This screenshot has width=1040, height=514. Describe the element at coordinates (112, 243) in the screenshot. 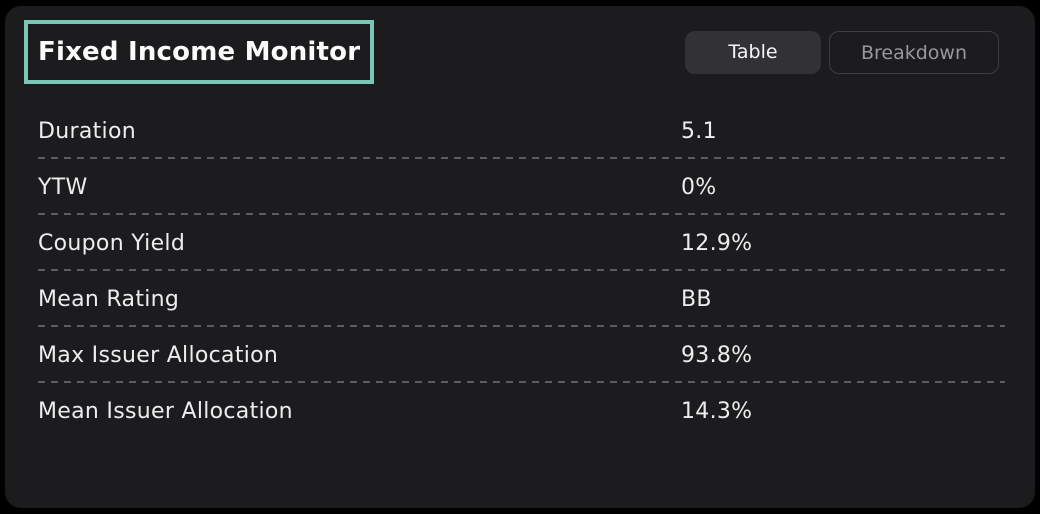

I see `metric-label: Coupon Yield` at that location.